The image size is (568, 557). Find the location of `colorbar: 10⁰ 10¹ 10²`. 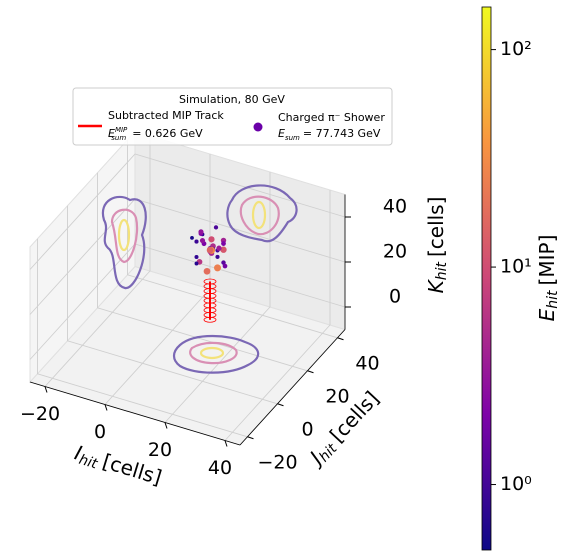

colorbar: 10⁰ 10¹ 10² is located at coordinates (506, 278).